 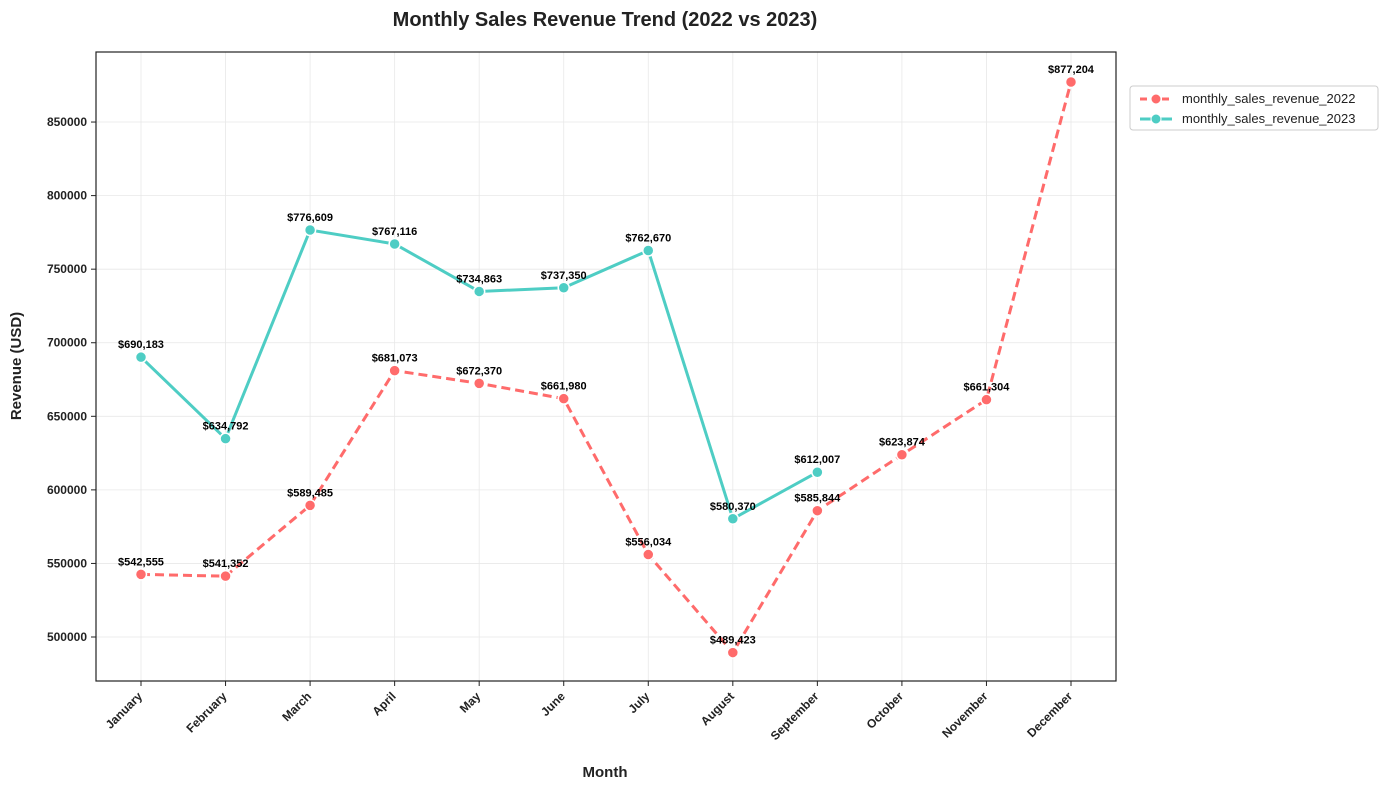 I want to click on x-tick-label: November, so click(x=965, y=715).